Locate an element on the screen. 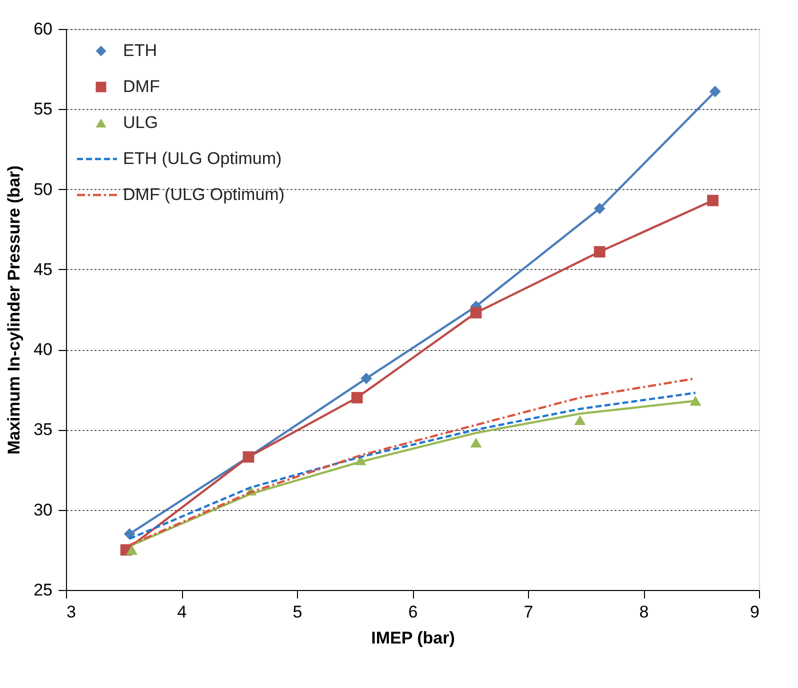 The width and height of the screenshot is (798, 688). y-tick-label: 50 is located at coordinates (43, 189).